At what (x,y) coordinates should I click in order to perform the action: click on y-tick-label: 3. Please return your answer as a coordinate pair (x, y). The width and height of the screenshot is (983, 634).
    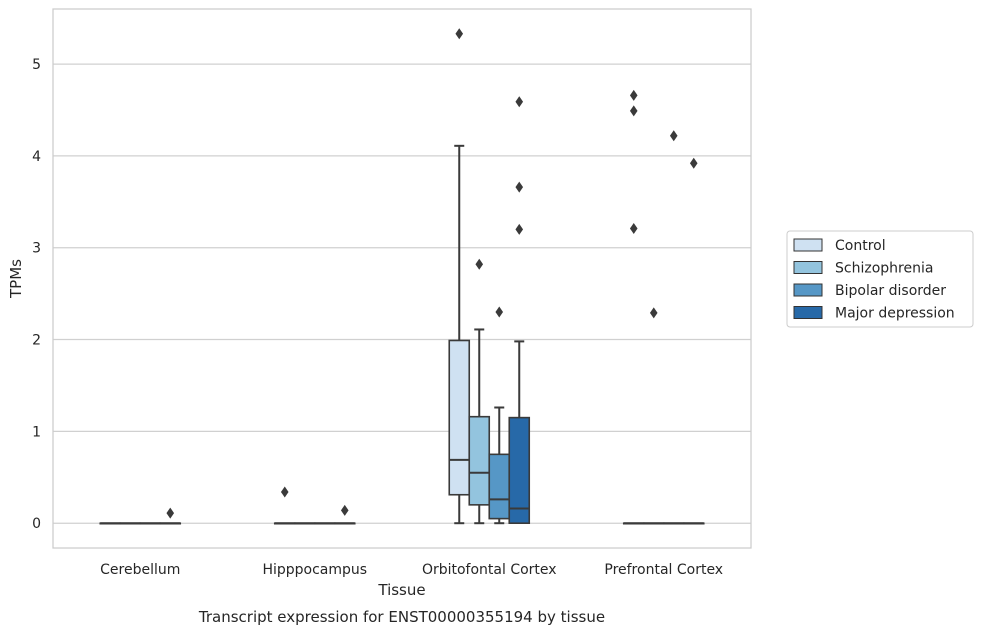
    Looking at the image, I should click on (36, 249).